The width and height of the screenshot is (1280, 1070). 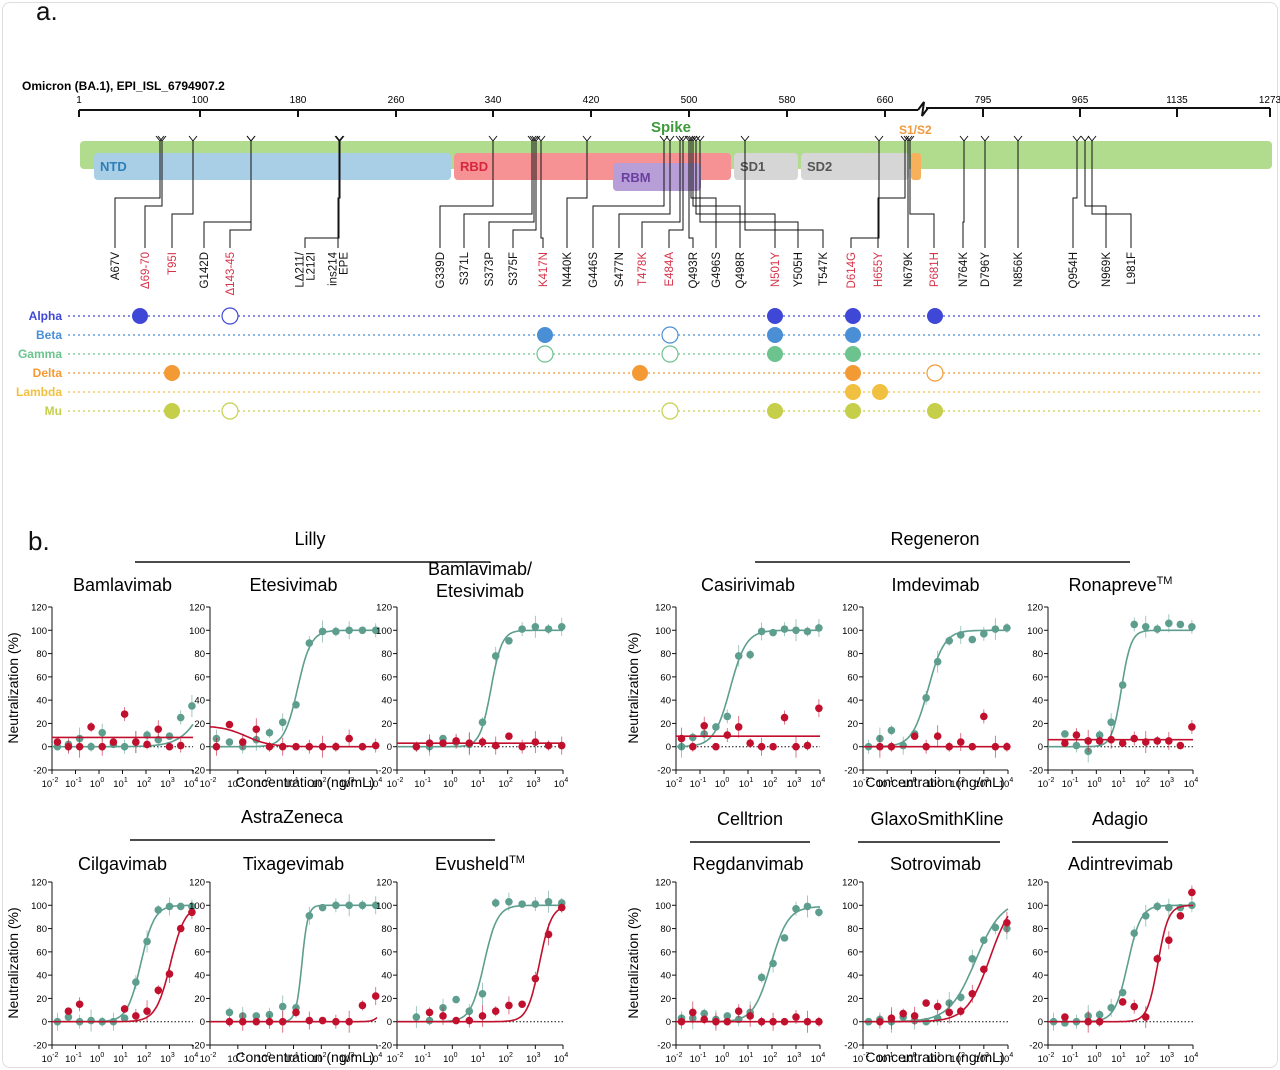 I want to click on panel-b-label: b., so click(x=39, y=541).